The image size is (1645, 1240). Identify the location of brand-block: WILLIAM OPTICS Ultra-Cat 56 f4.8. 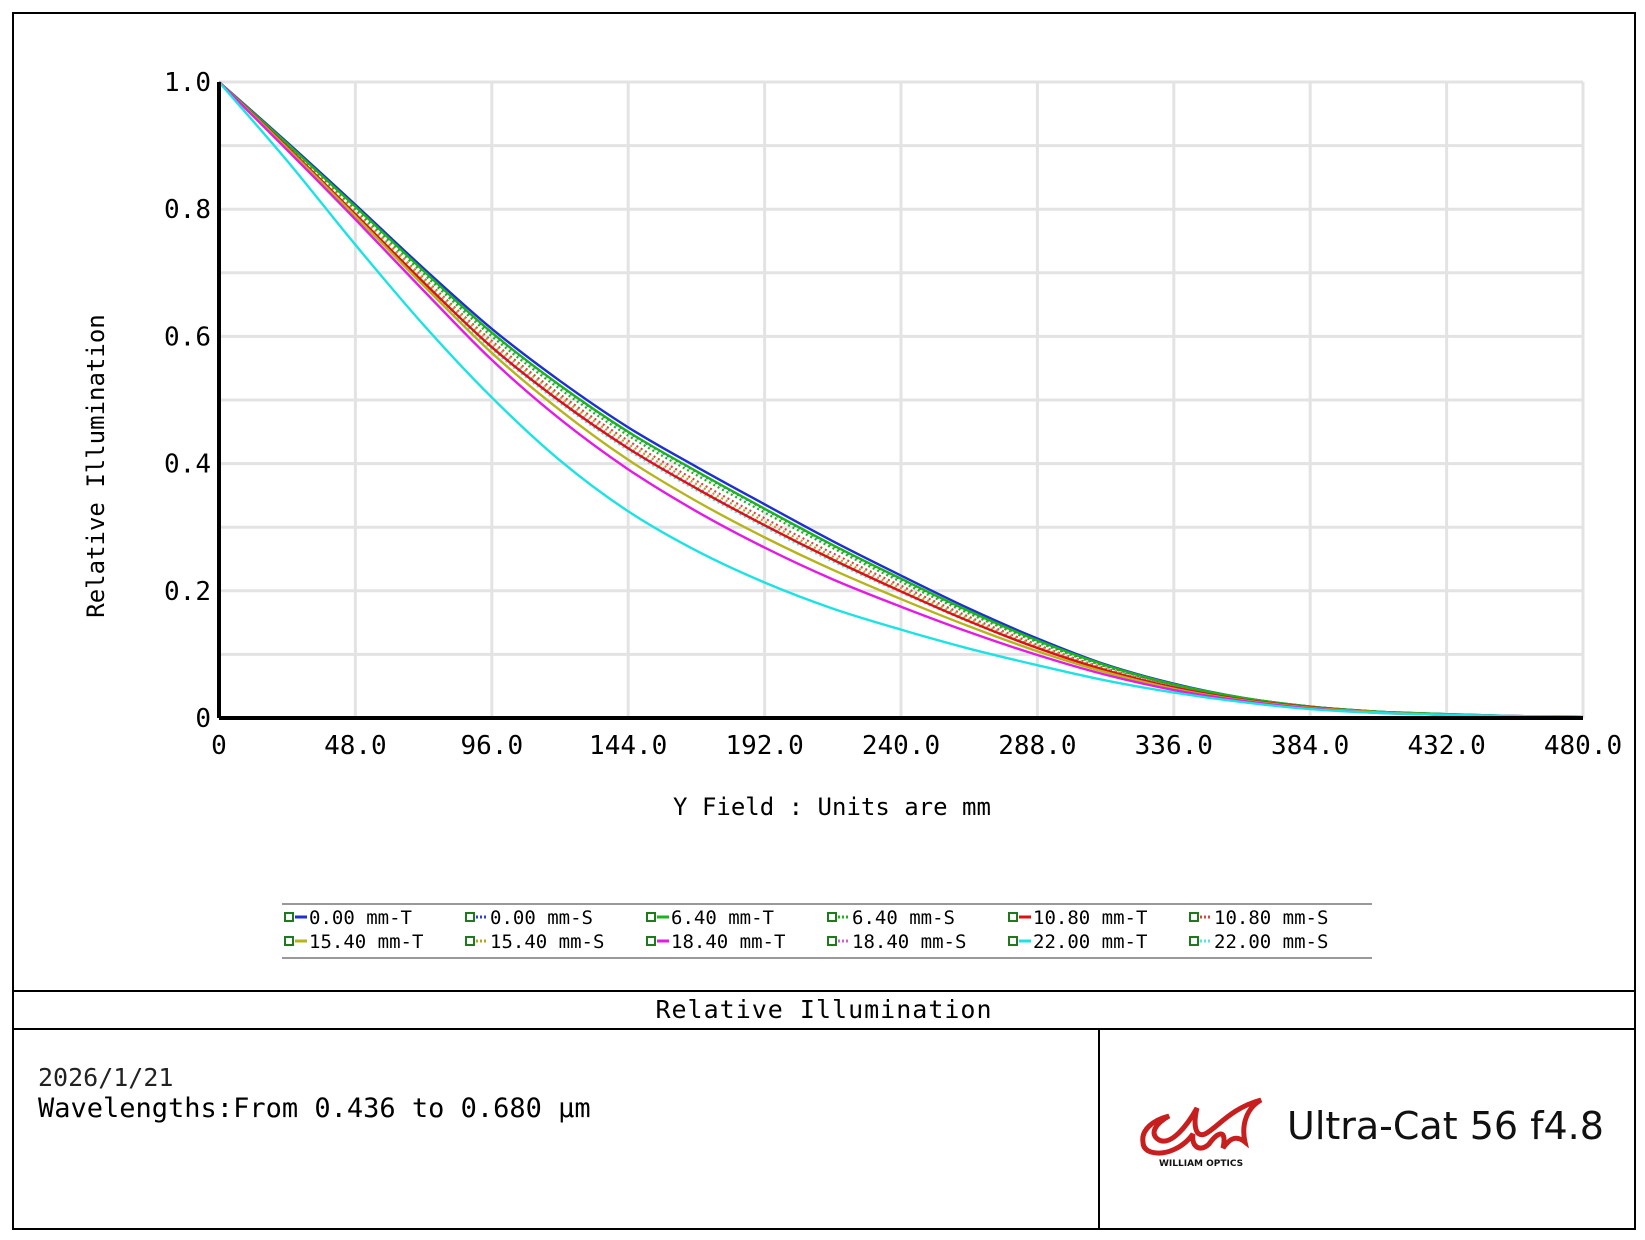
(1385, 1135).